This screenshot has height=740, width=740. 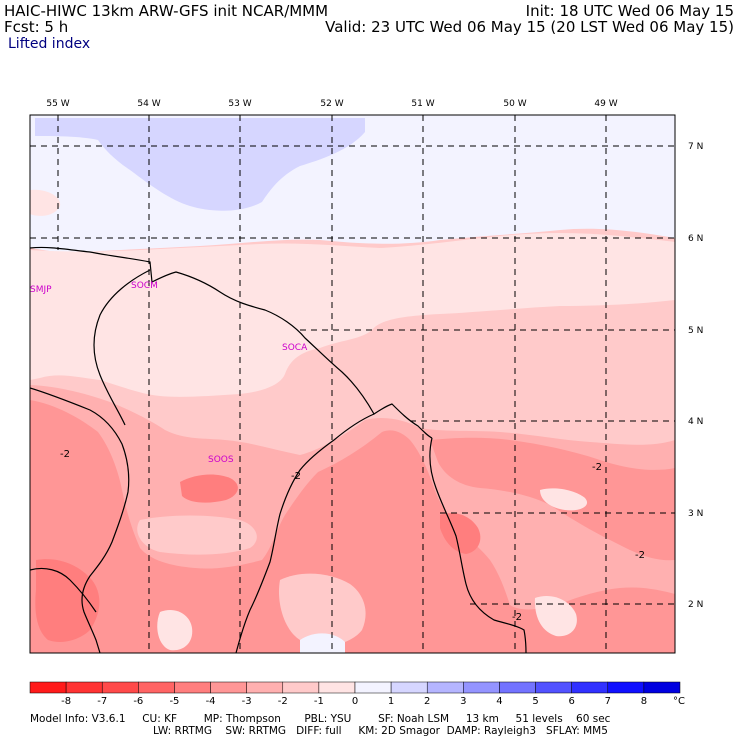 What do you see at coordinates (391, 701) in the screenshot?
I see `colorbar-tick-label: 1` at bounding box center [391, 701].